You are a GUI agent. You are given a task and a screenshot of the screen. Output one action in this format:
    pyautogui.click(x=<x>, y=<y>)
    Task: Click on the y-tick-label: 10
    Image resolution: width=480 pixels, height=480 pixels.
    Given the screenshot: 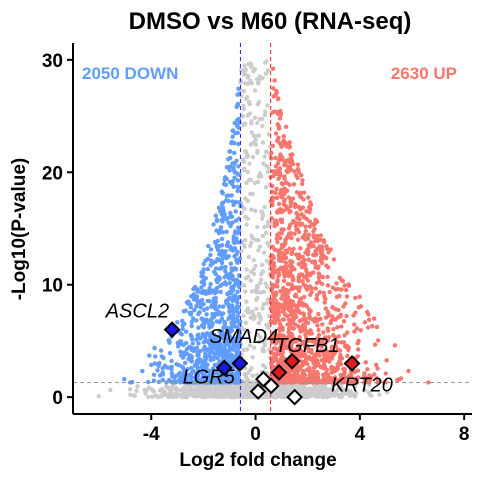 What is the action you would take?
    pyautogui.click(x=52, y=286)
    